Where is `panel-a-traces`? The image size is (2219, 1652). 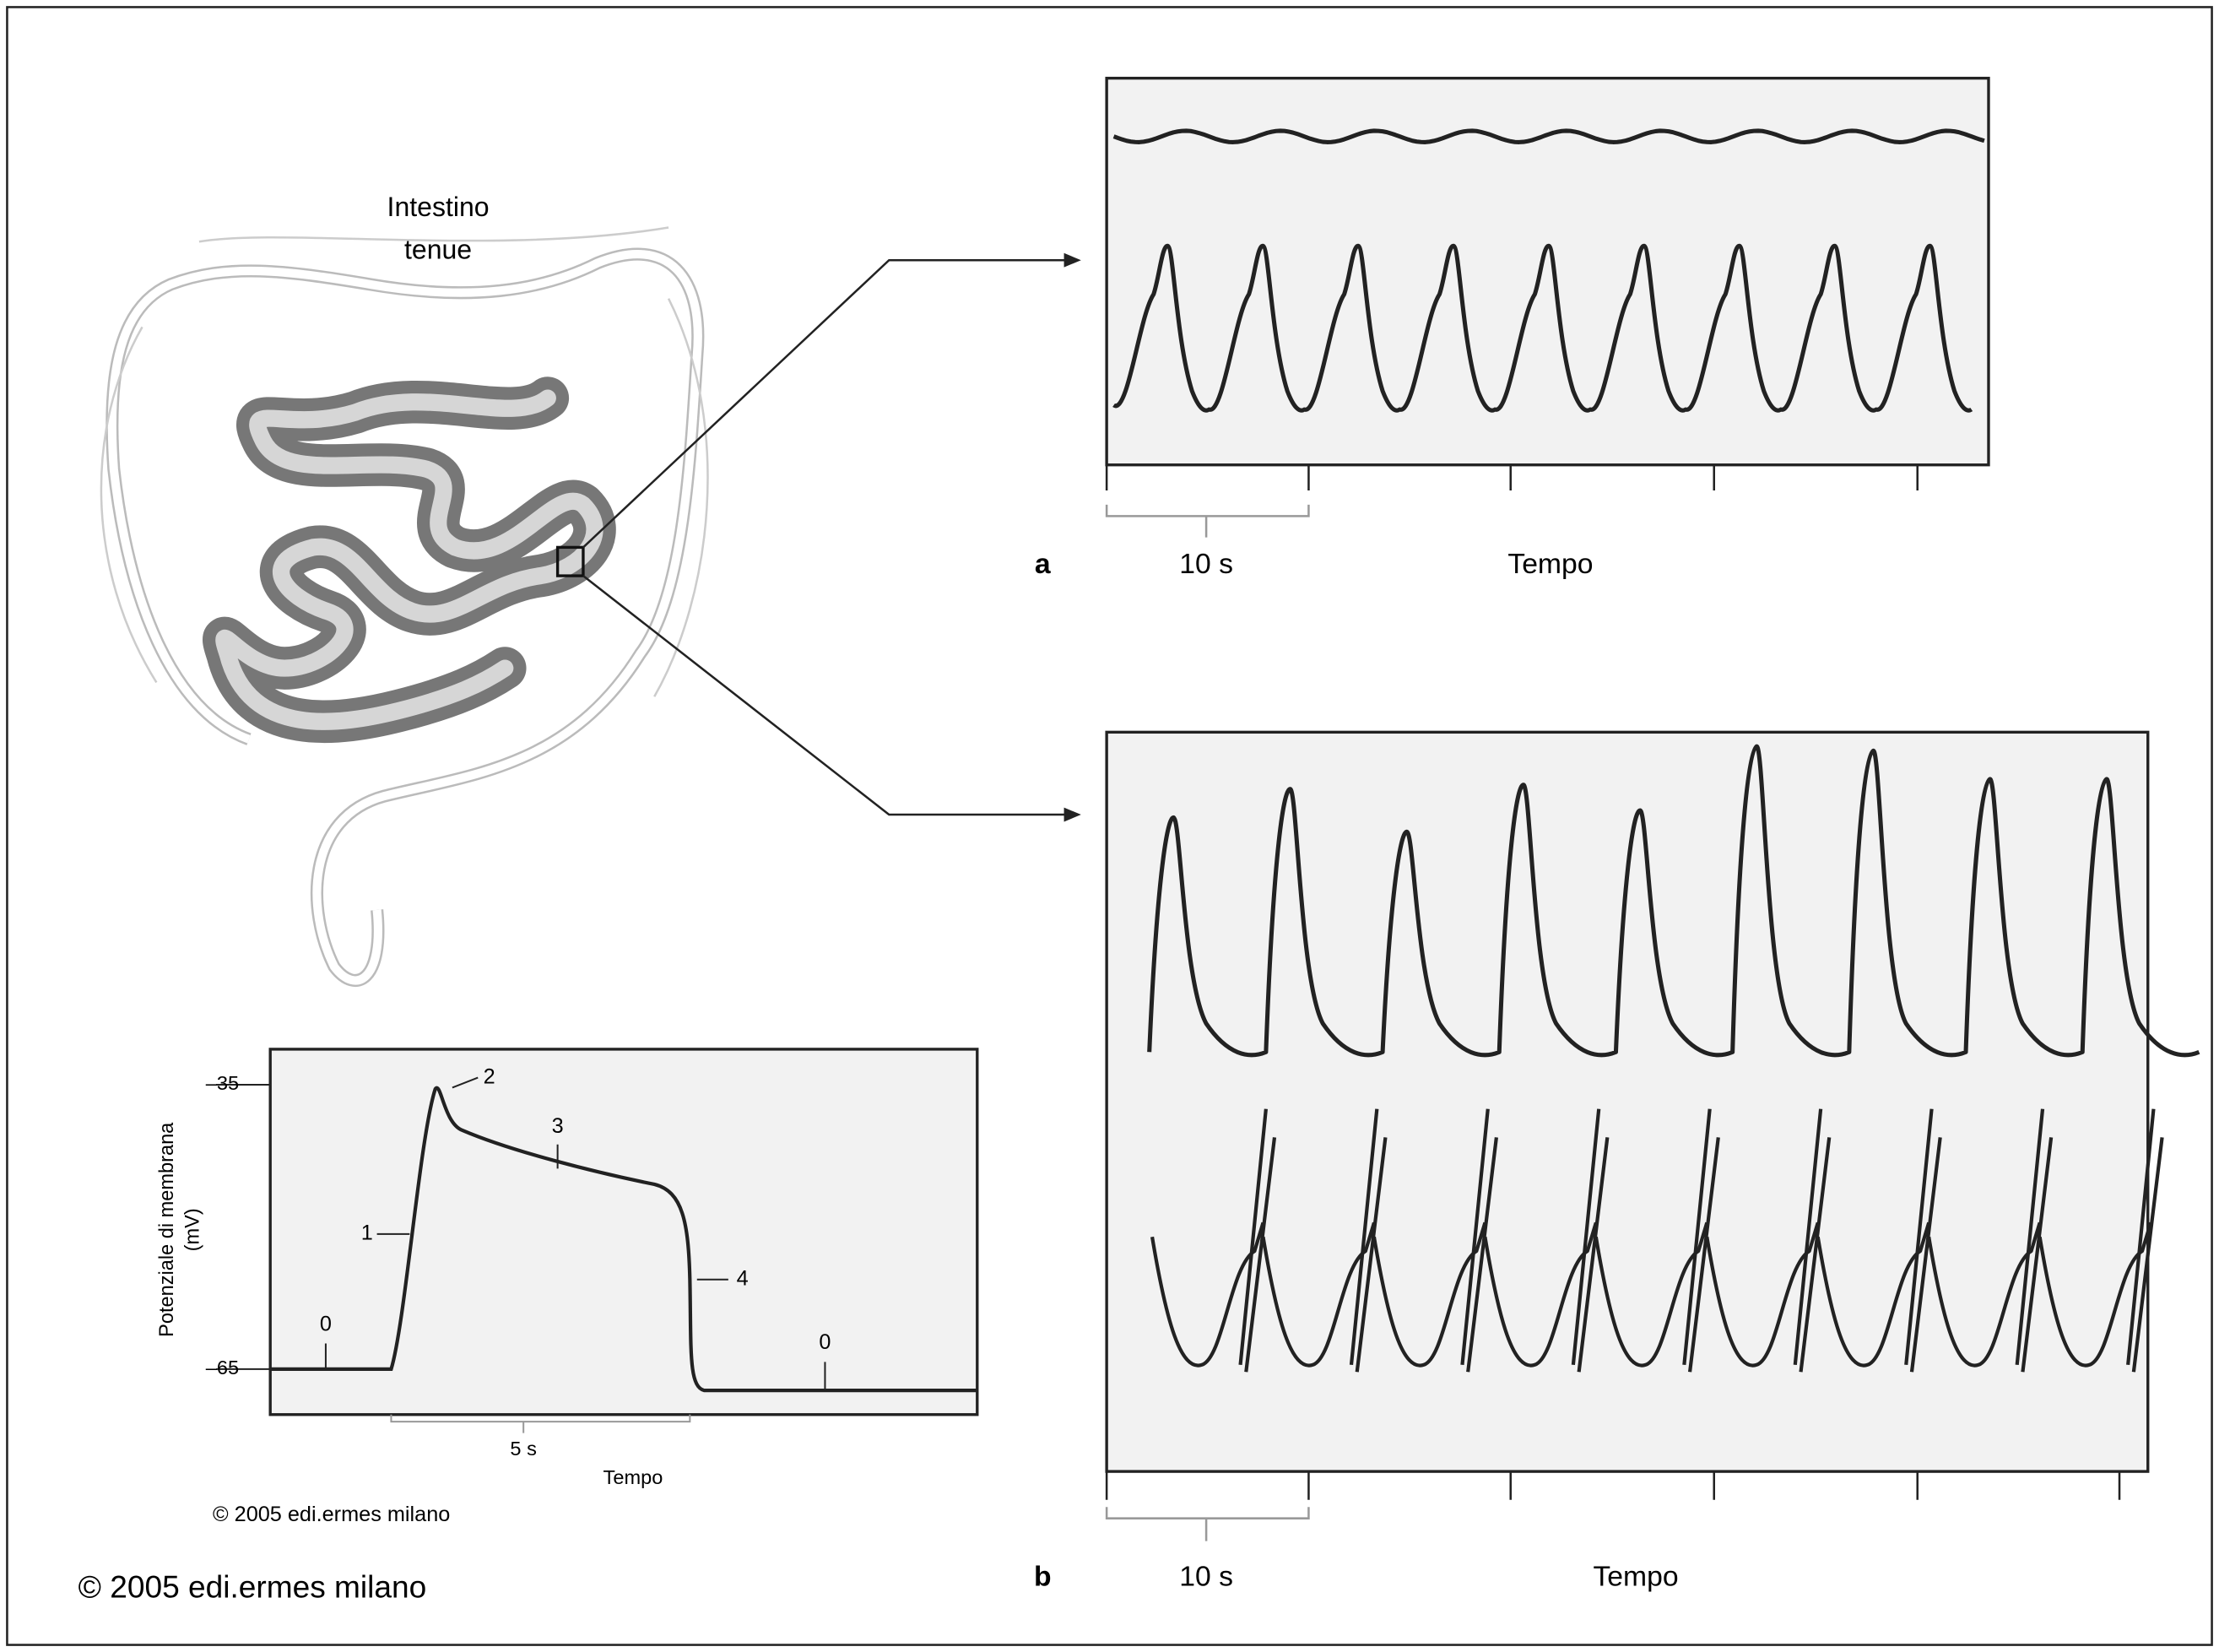
panel-a-traces is located at coordinates (1548, 270).